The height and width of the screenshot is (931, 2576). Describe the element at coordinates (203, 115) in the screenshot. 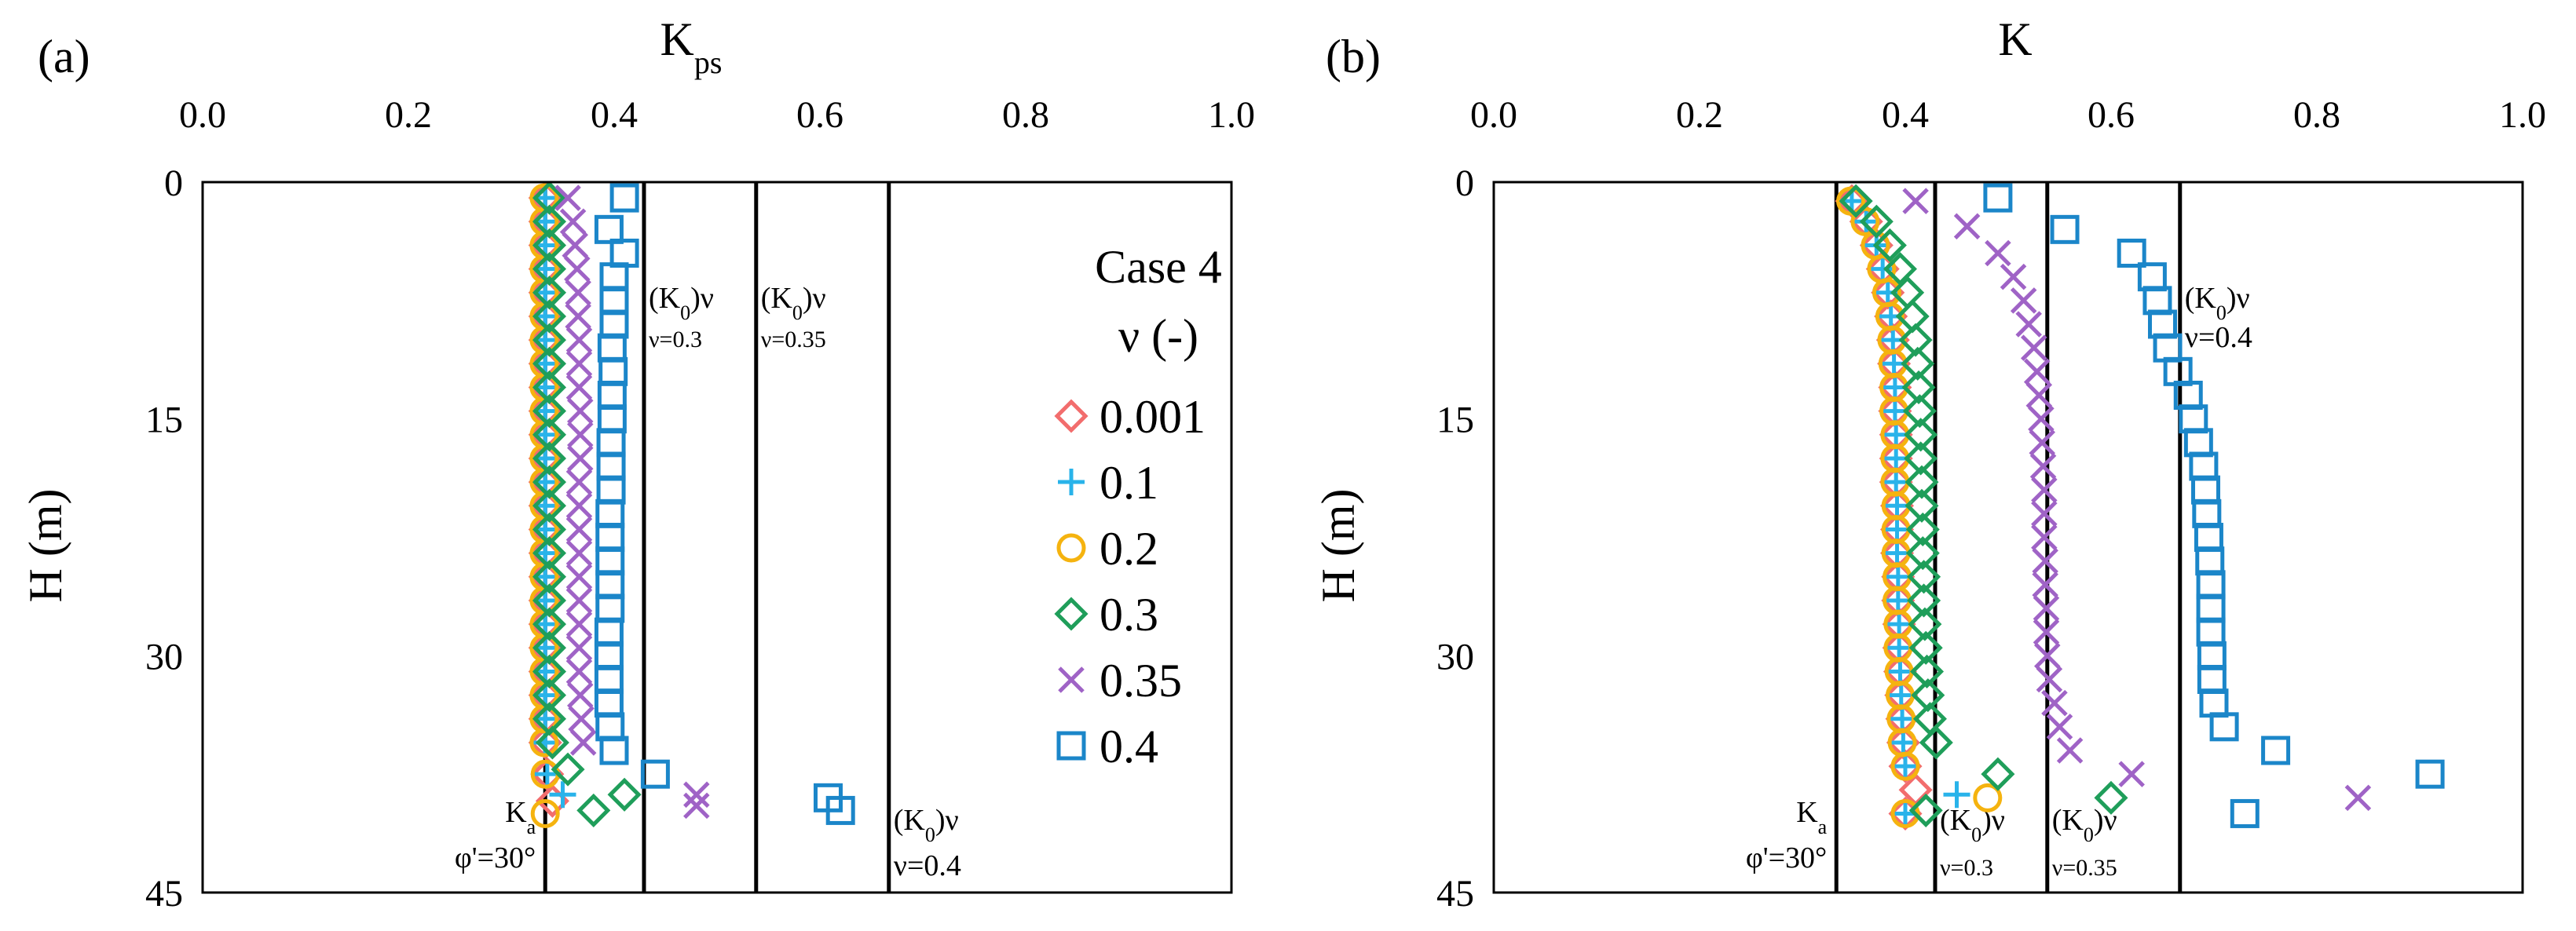

I see `panel-a-x-tick-label: 0.0` at that location.